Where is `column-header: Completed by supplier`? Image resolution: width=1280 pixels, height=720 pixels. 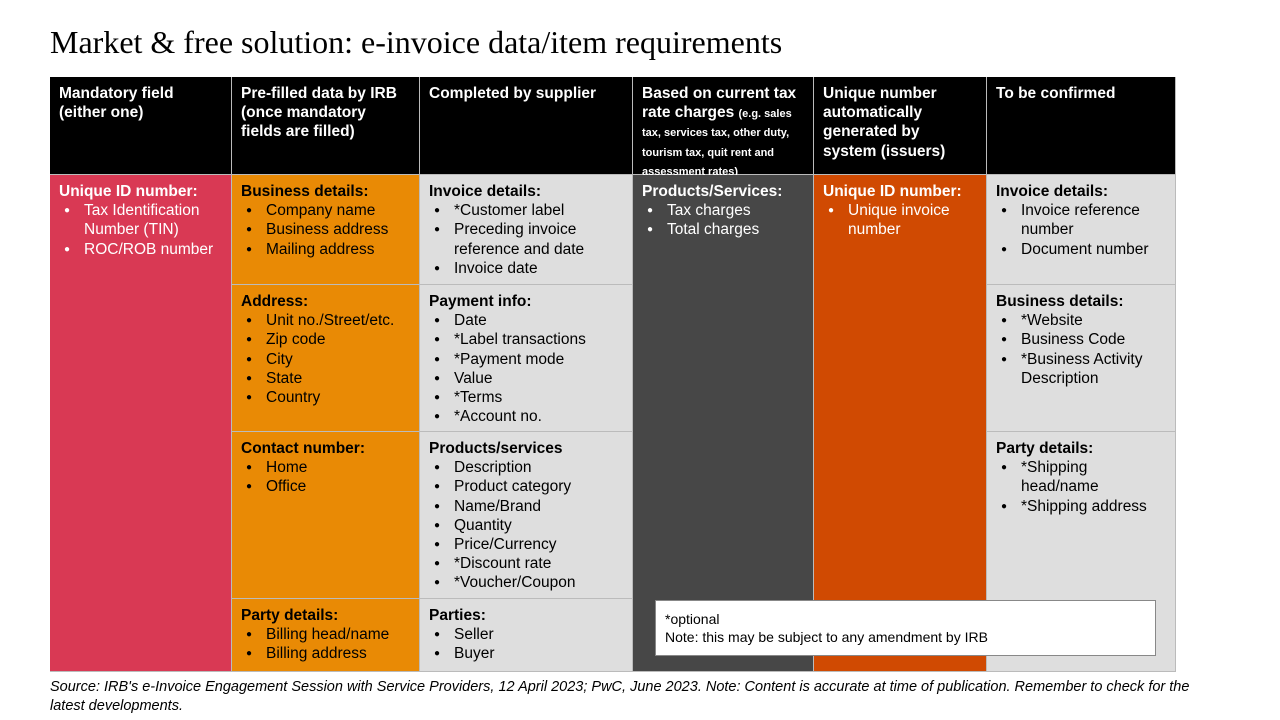 column-header: Completed by supplier is located at coordinates (526, 126).